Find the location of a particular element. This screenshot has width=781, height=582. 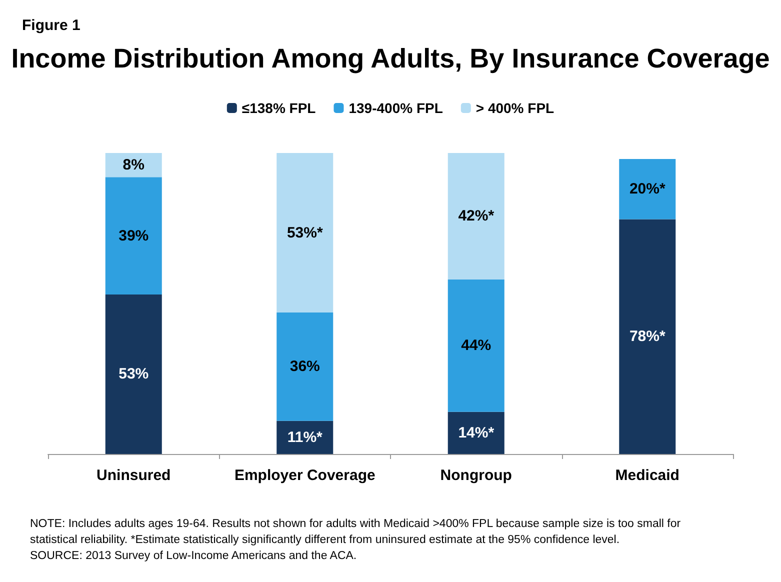

data-label: 8% is located at coordinates (133, 165).